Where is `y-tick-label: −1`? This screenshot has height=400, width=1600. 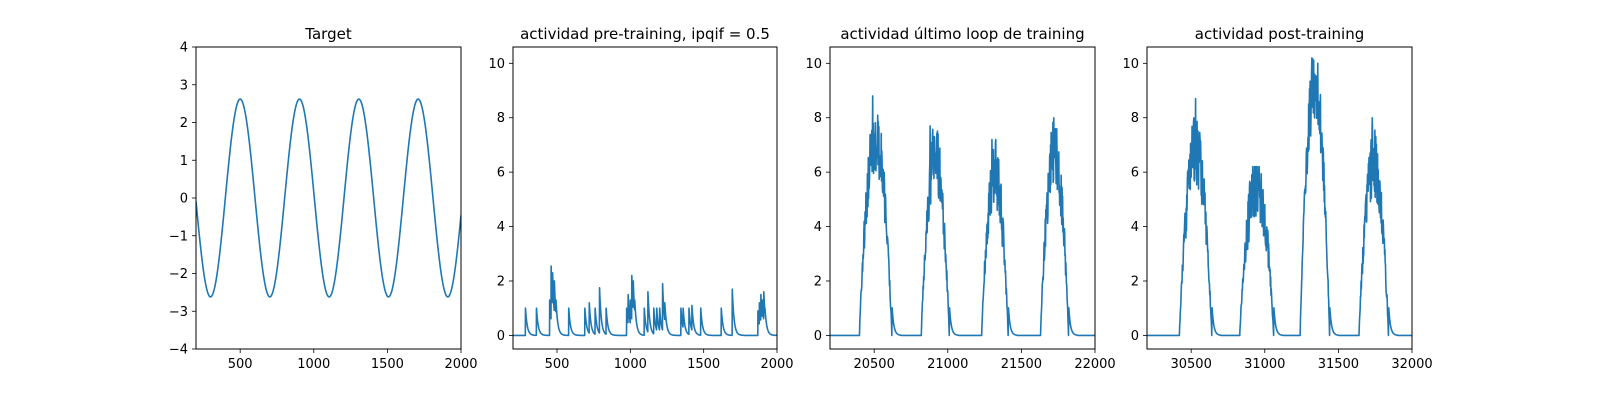 y-tick-label: −1 is located at coordinates (178, 236).